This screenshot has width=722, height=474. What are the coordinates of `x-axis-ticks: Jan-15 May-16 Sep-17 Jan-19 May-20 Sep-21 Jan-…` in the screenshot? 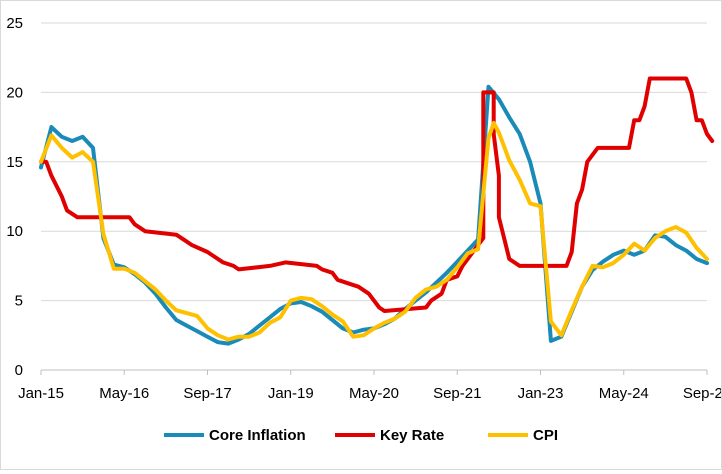 It's located at (370, 386).